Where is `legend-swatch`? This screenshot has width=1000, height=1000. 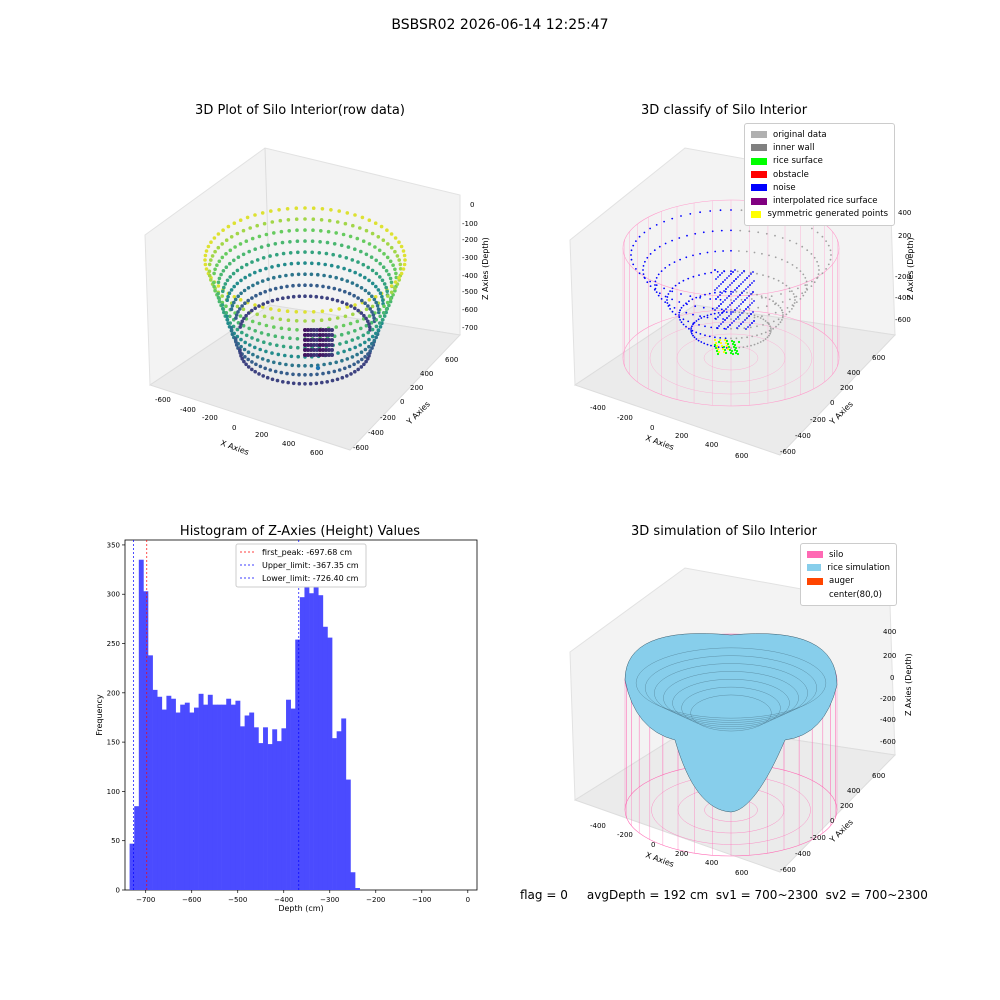
legend-swatch is located at coordinates (759, 201).